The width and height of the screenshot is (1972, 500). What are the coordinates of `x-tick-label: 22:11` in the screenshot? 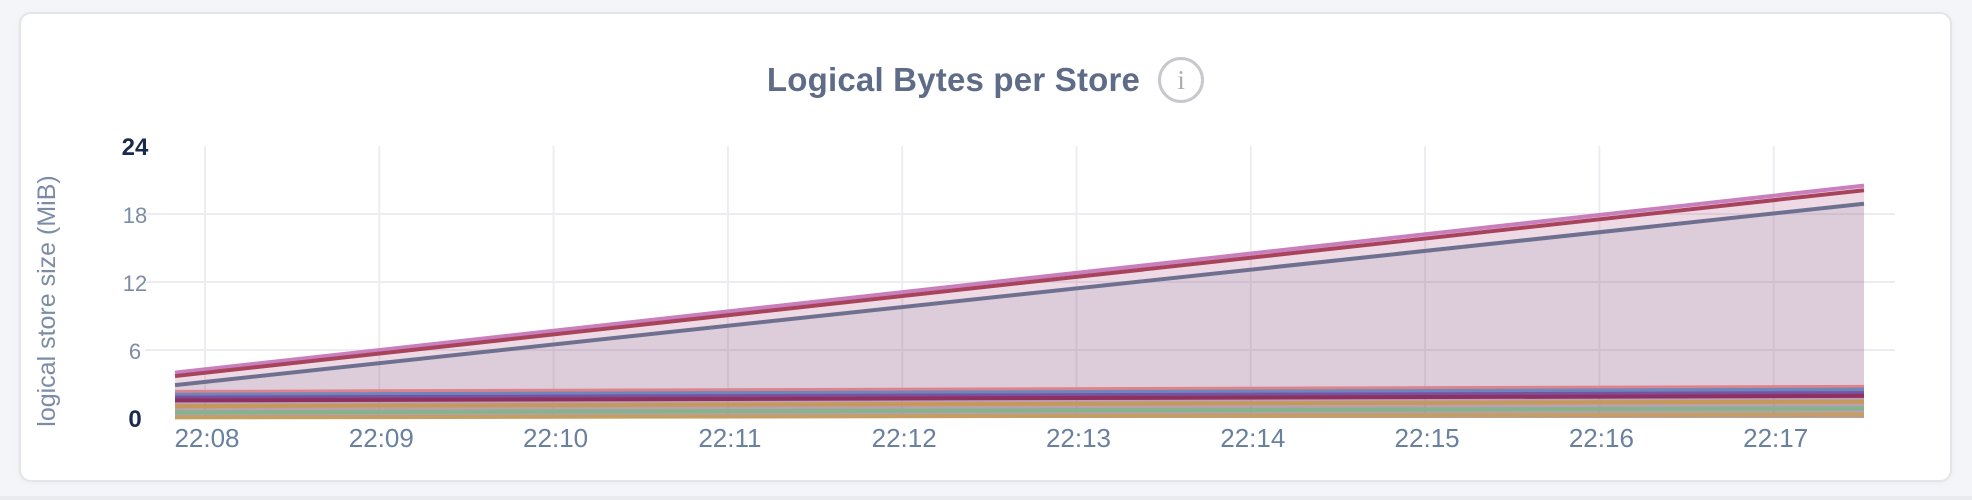 It's located at (730, 438).